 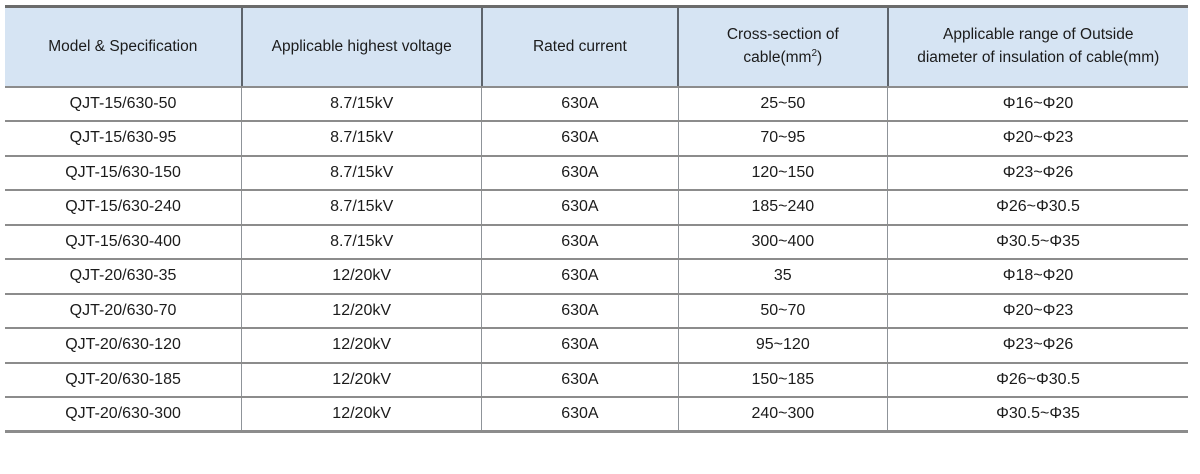 I want to click on header-line: cable(mm2), so click(x=783, y=56).